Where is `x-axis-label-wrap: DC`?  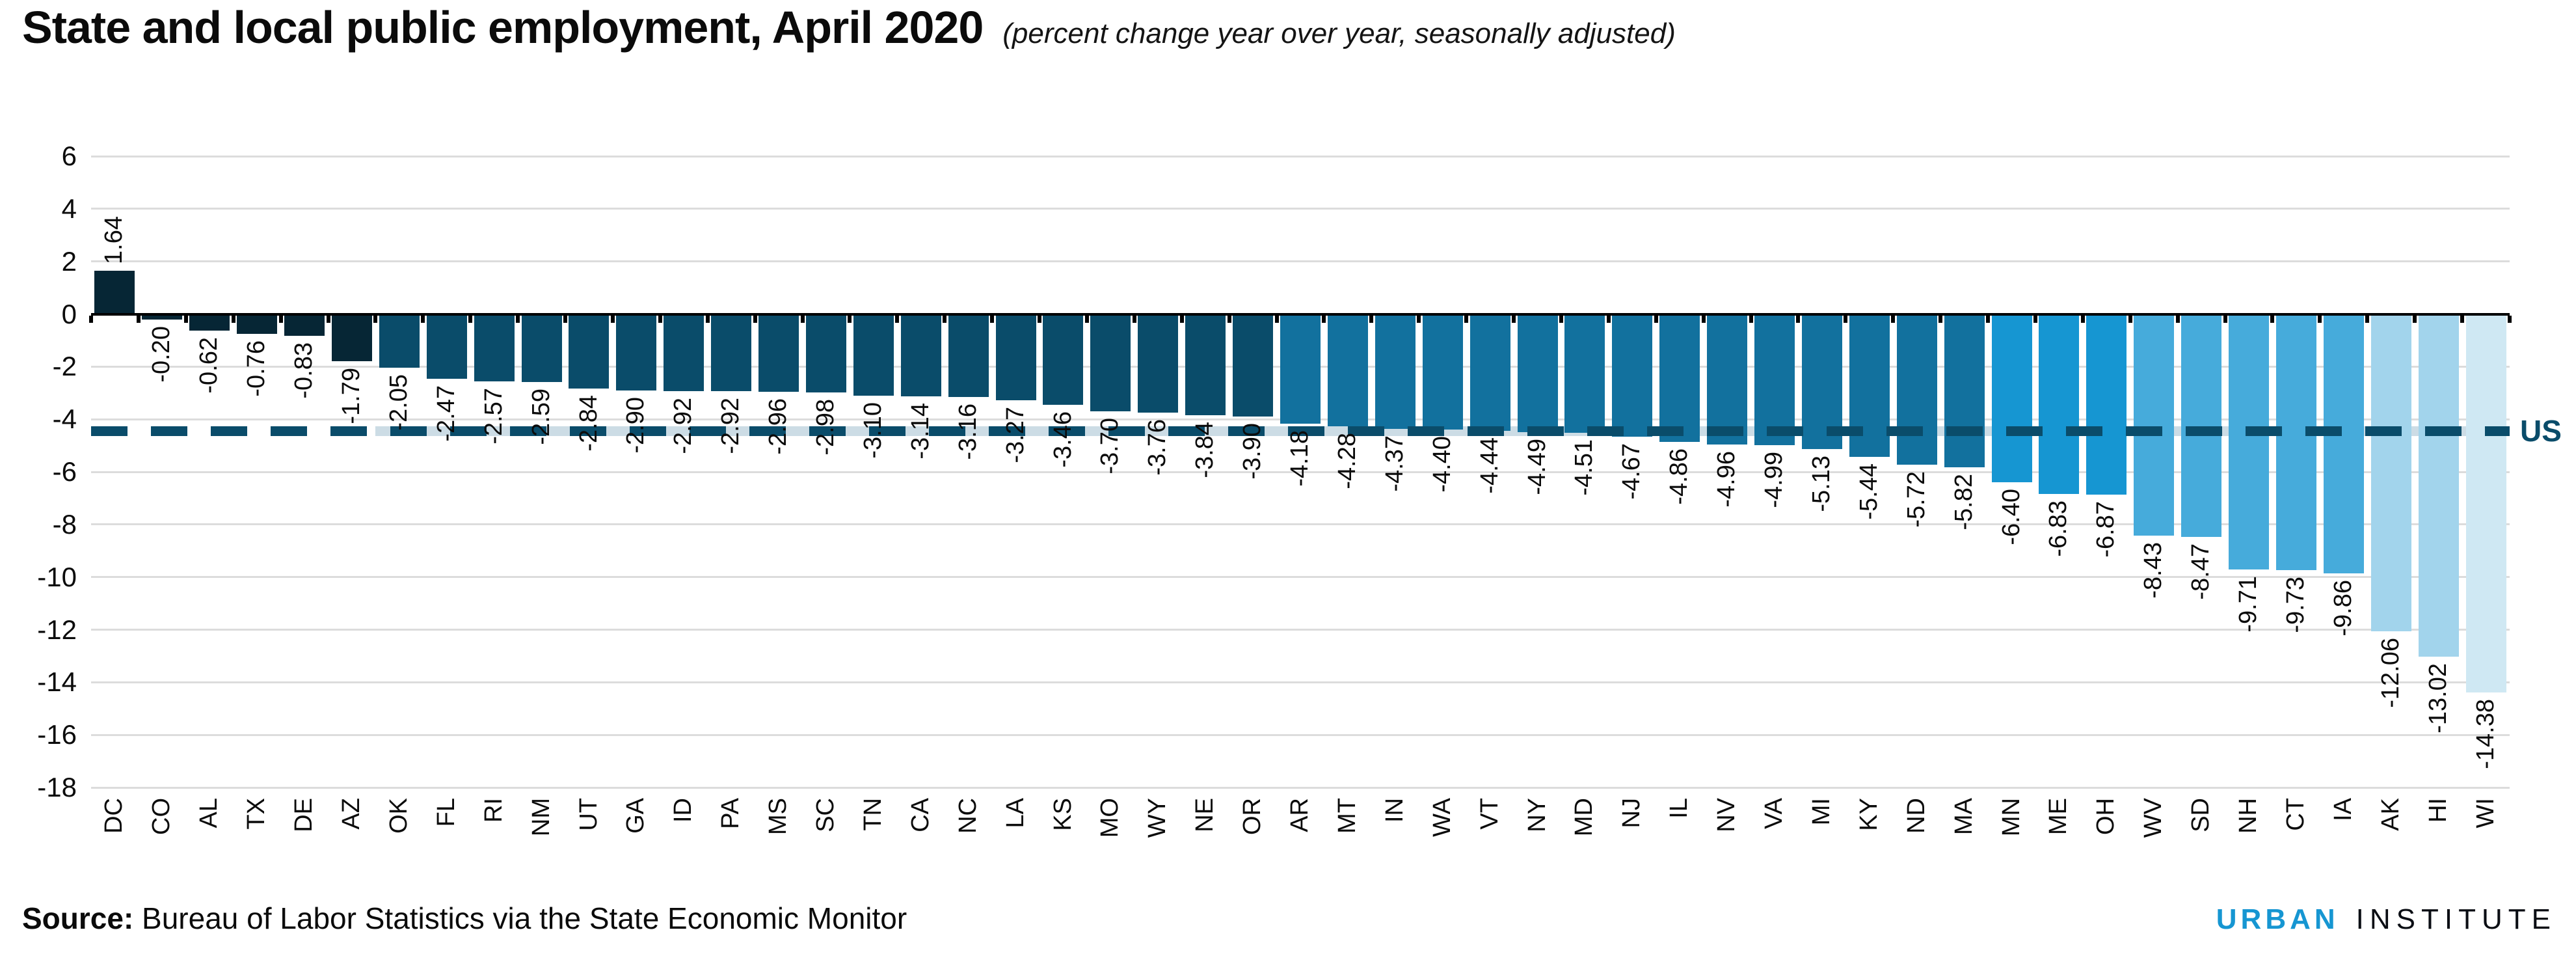 x-axis-label-wrap: DC is located at coordinates (114, 816).